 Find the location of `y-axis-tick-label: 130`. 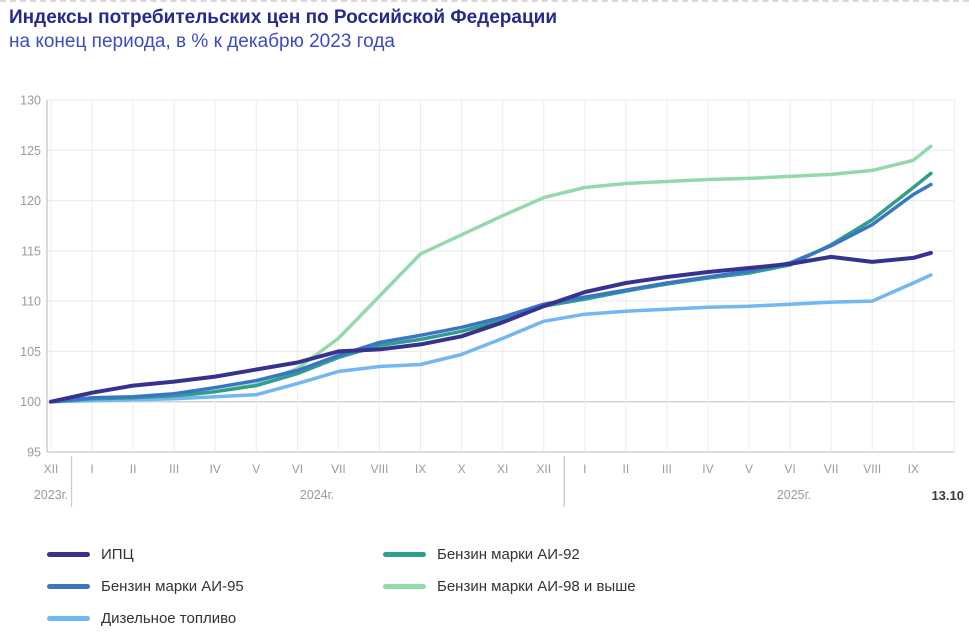

y-axis-tick-label: 130 is located at coordinates (30, 101).